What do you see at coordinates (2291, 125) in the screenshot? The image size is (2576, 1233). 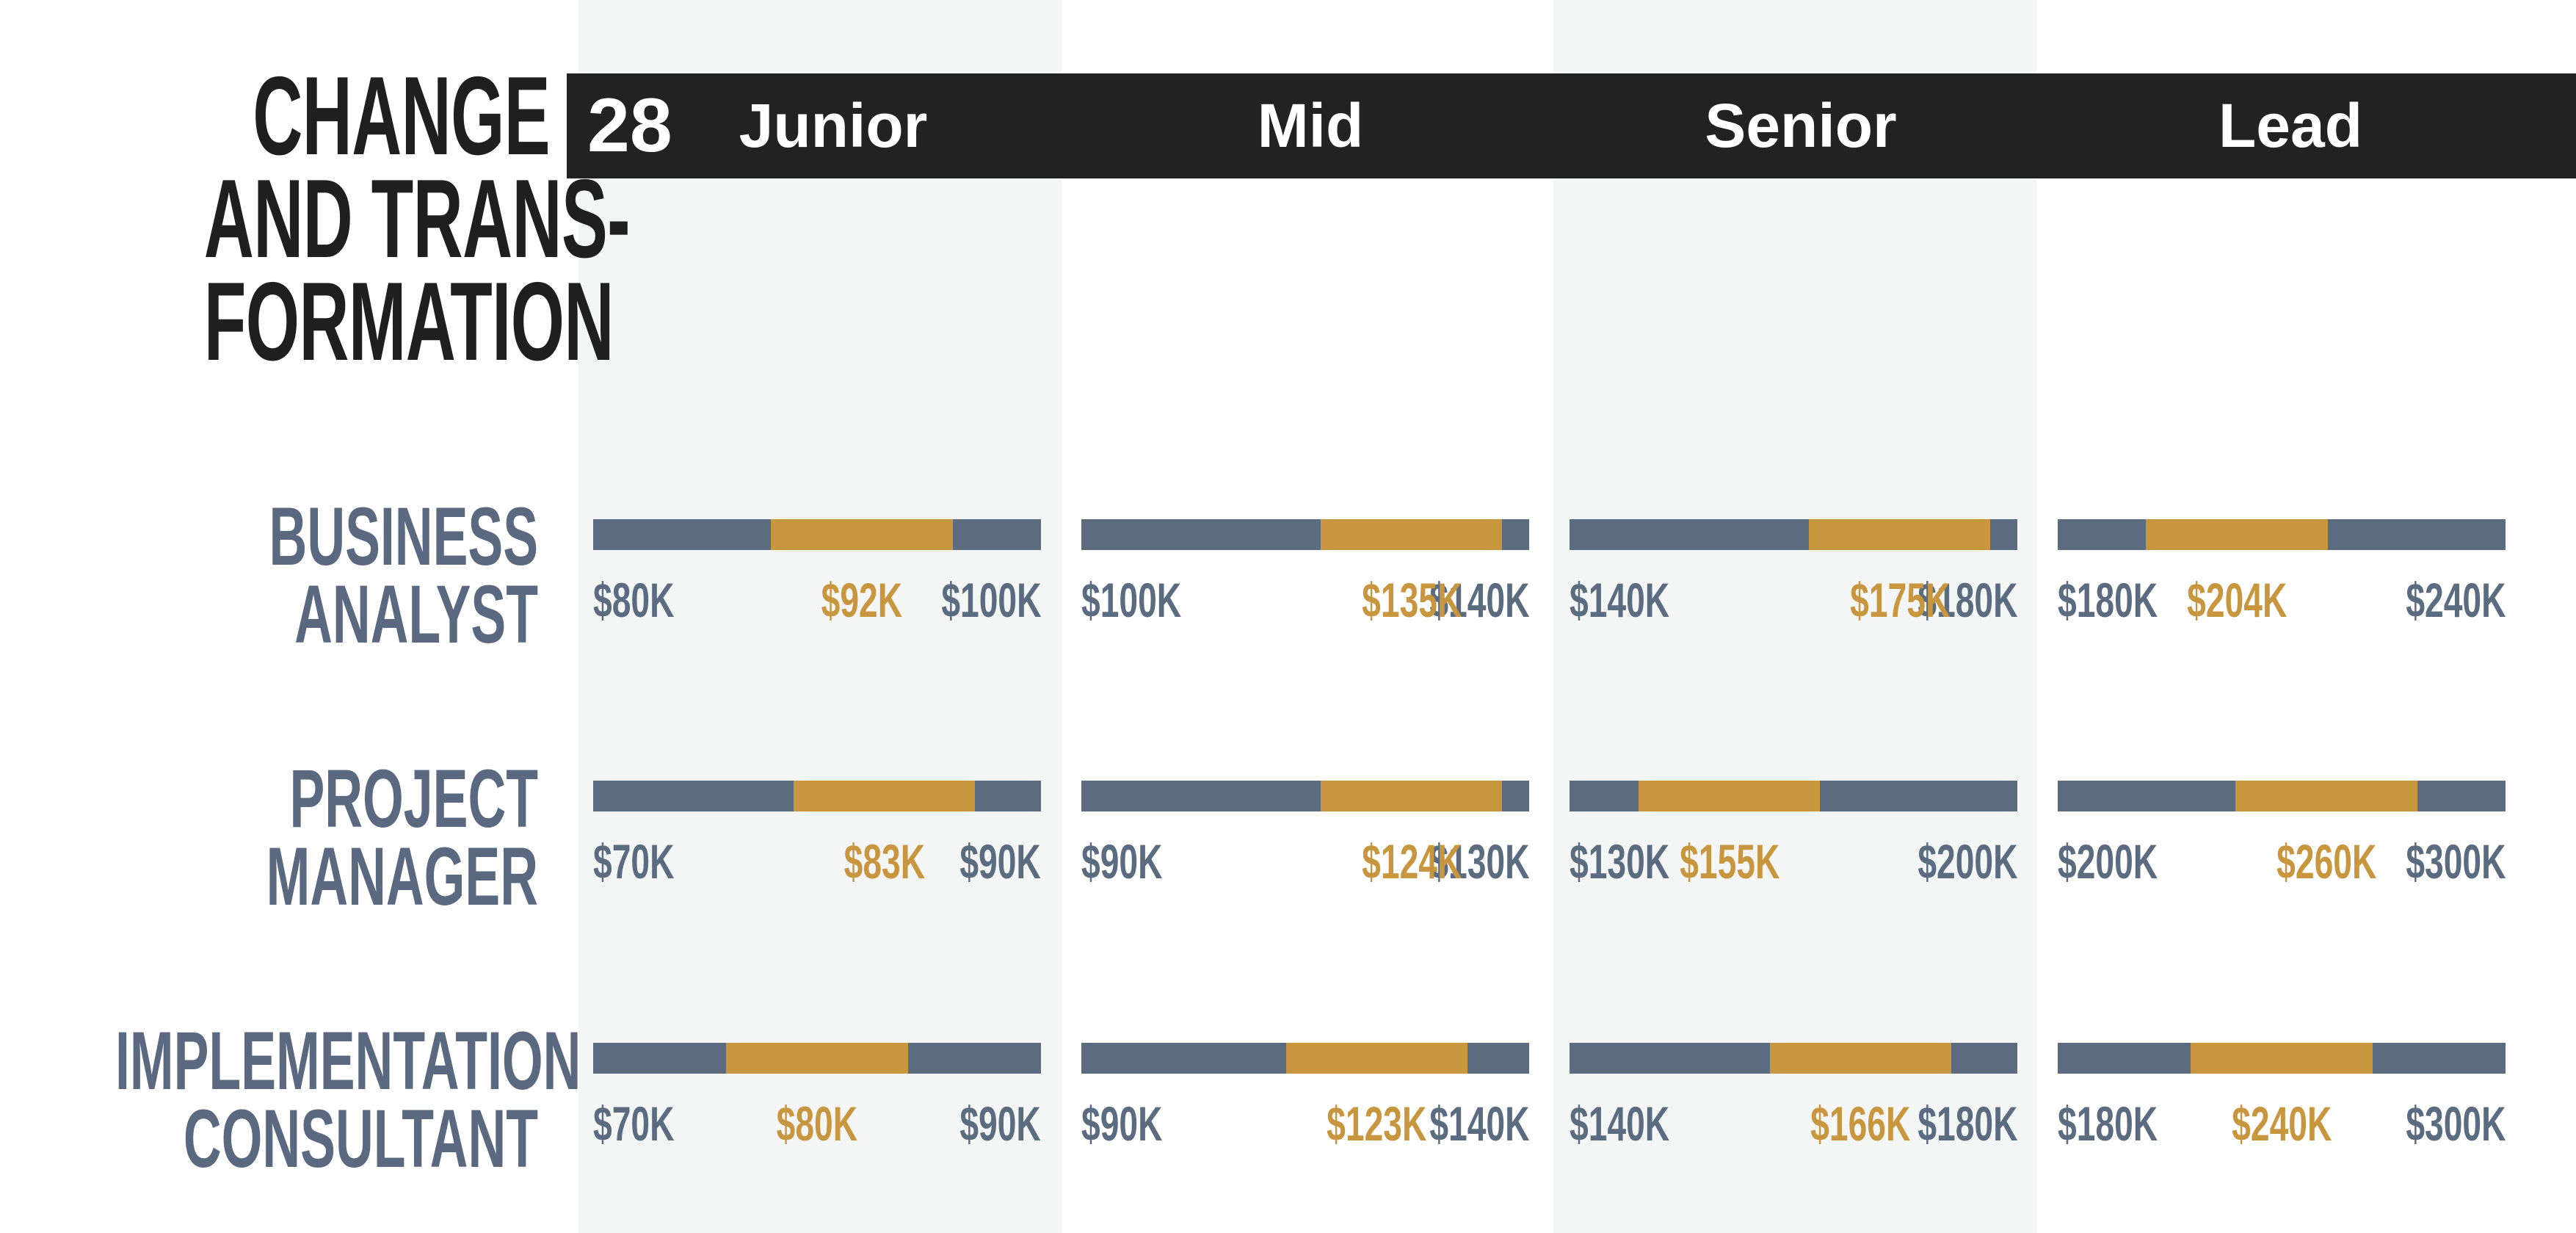 I see `level-header-lead: Lead` at bounding box center [2291, 125].